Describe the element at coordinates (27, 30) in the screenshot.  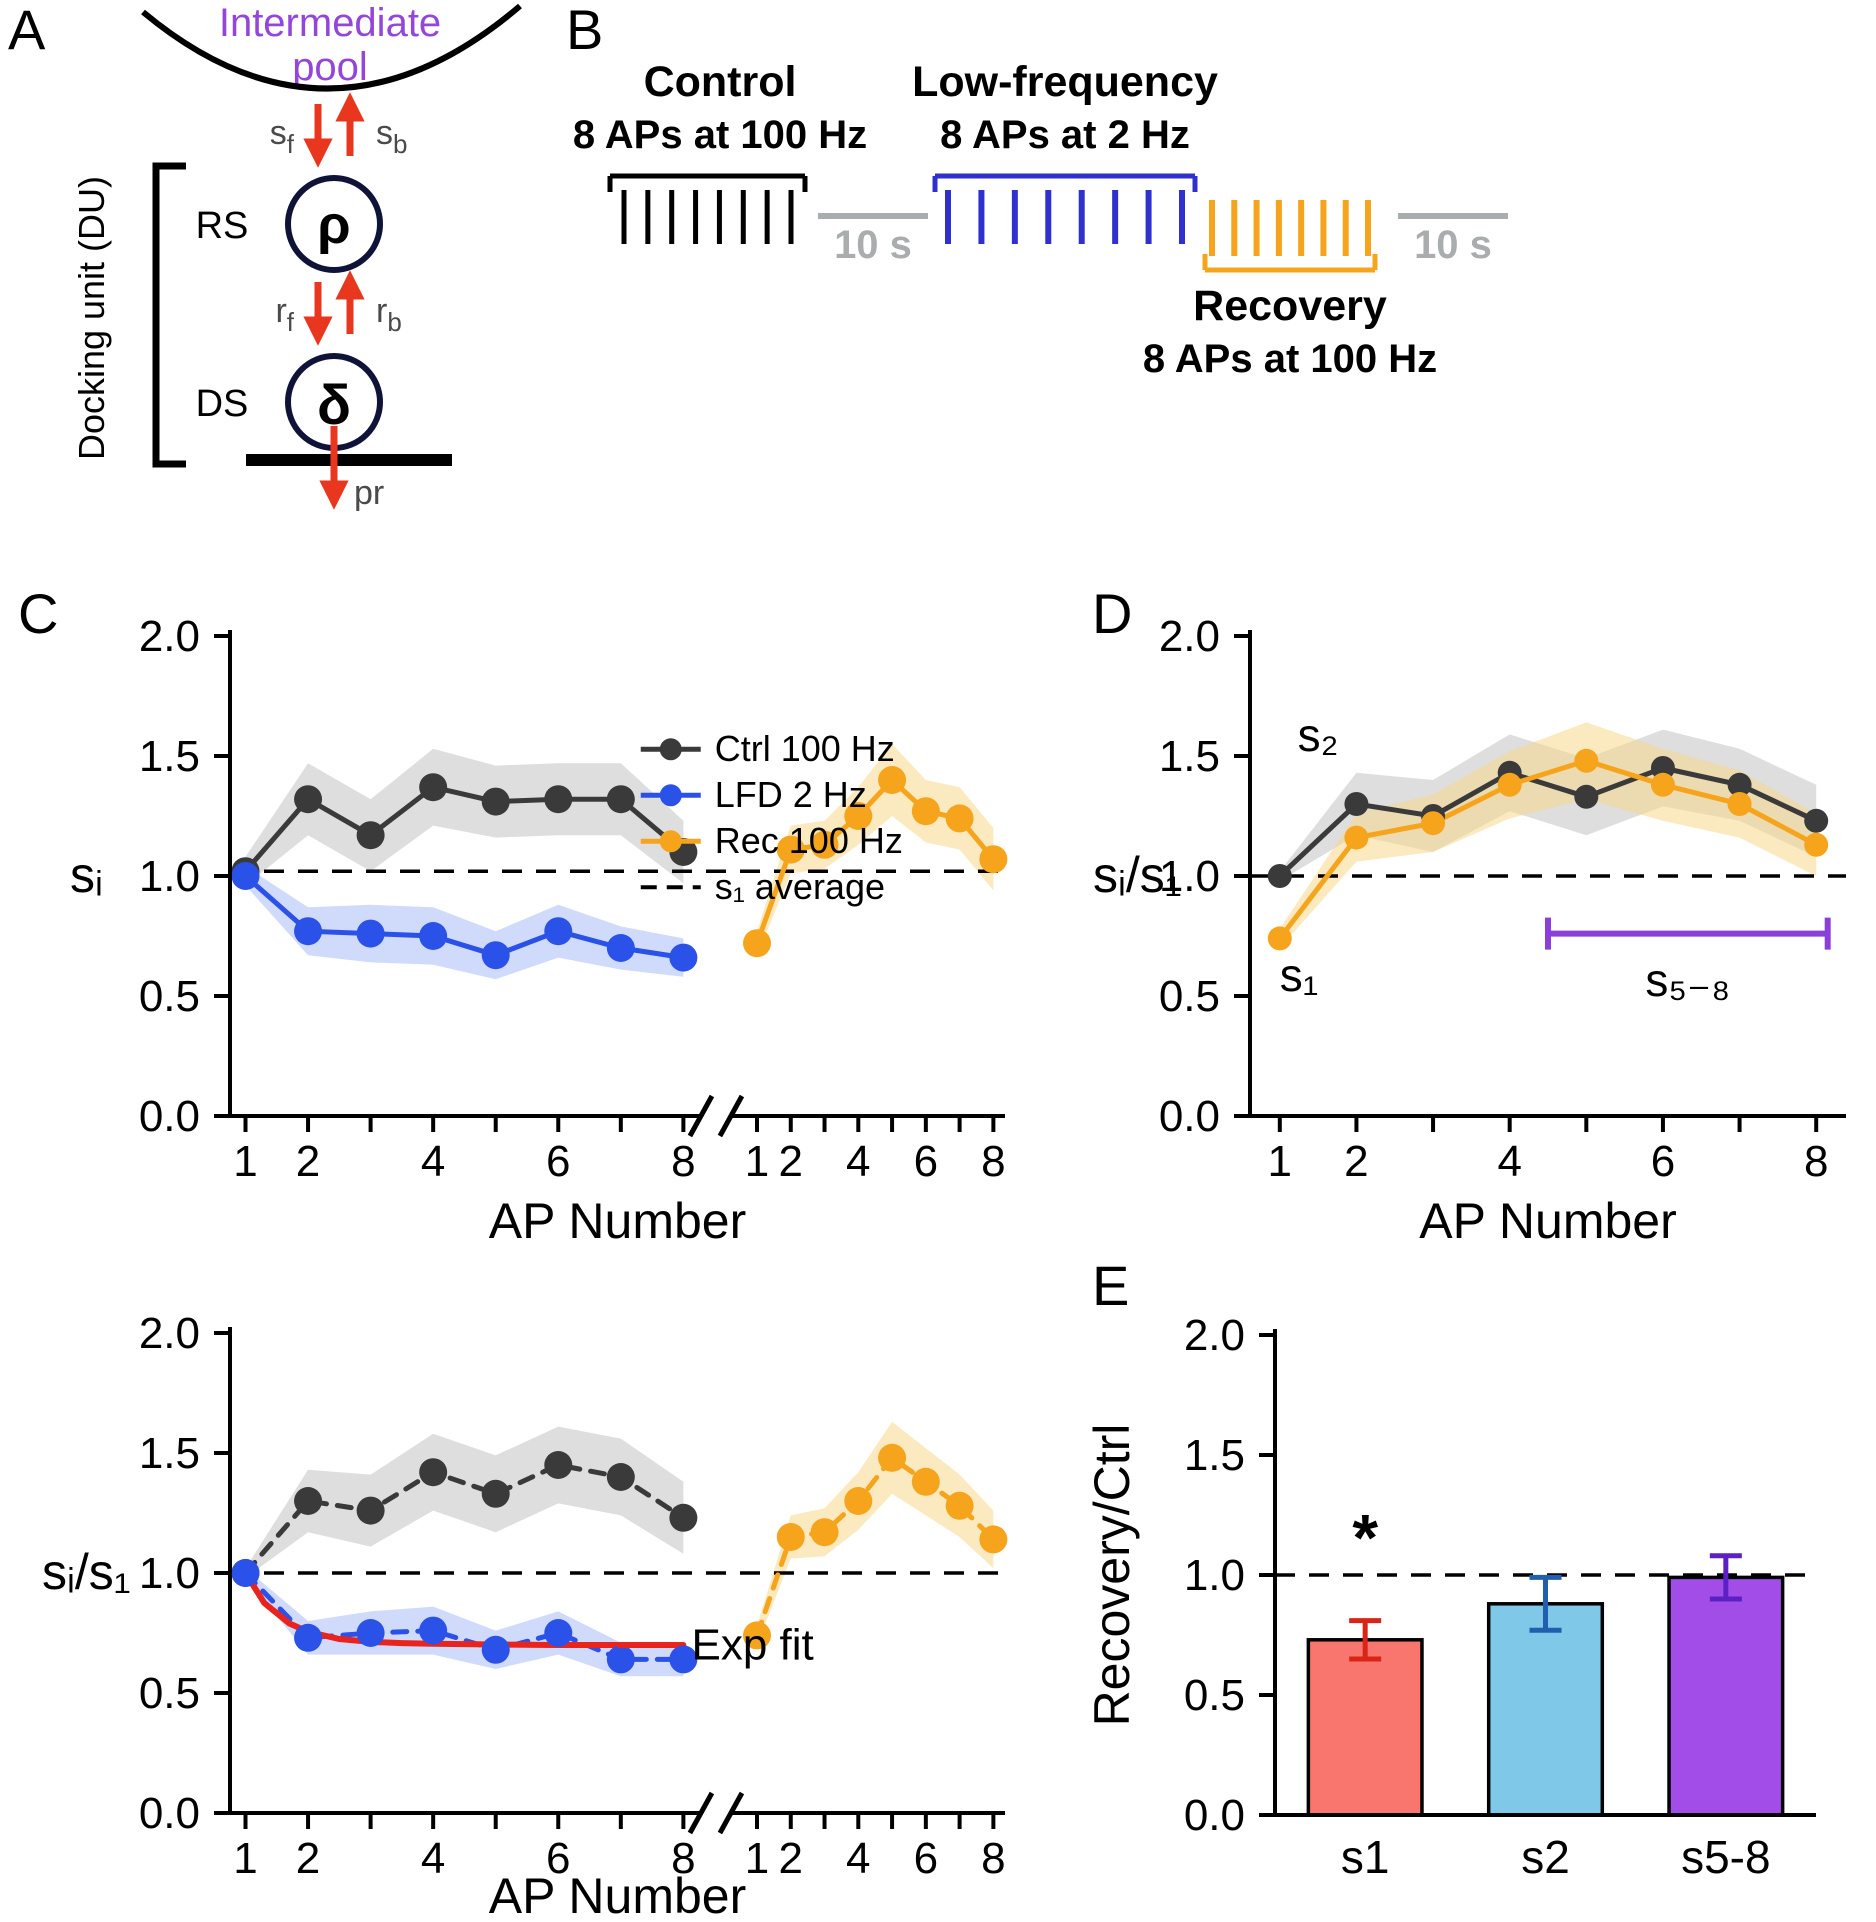
I see `panel-a-label: A` at that location.